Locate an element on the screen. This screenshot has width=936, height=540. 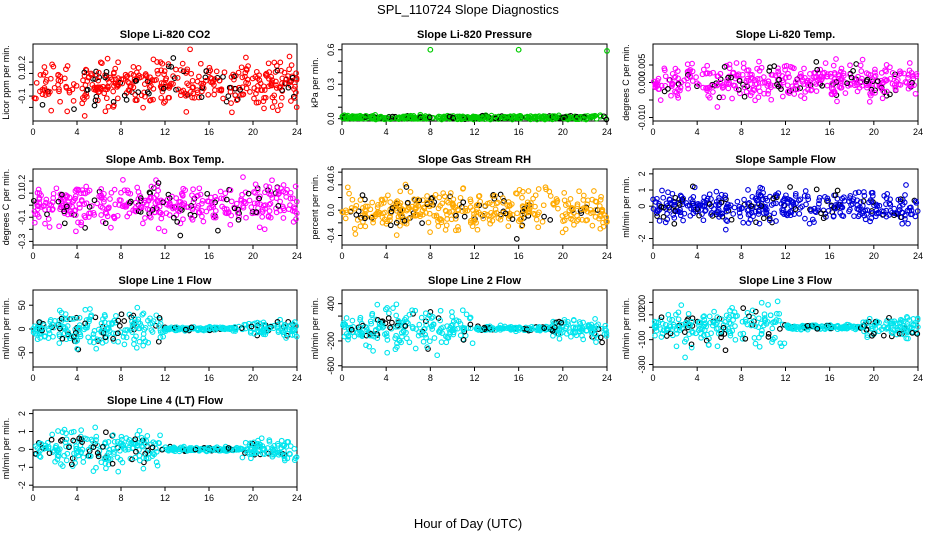
x-tick-label: 8 is located at coordinates (120, 378).